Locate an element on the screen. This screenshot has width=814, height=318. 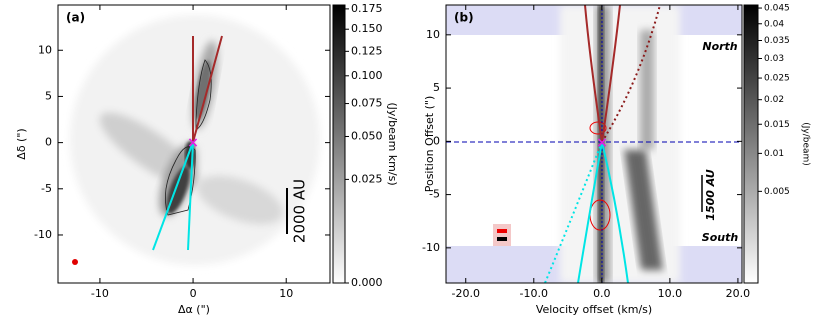
annotation: 1500 AU is located at coordinates (710, 194).